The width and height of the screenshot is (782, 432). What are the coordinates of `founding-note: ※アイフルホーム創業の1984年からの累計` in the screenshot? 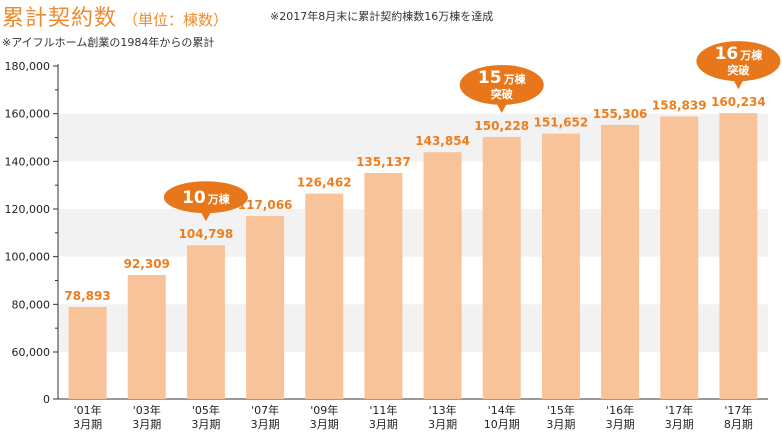 It's located at (108, 42).